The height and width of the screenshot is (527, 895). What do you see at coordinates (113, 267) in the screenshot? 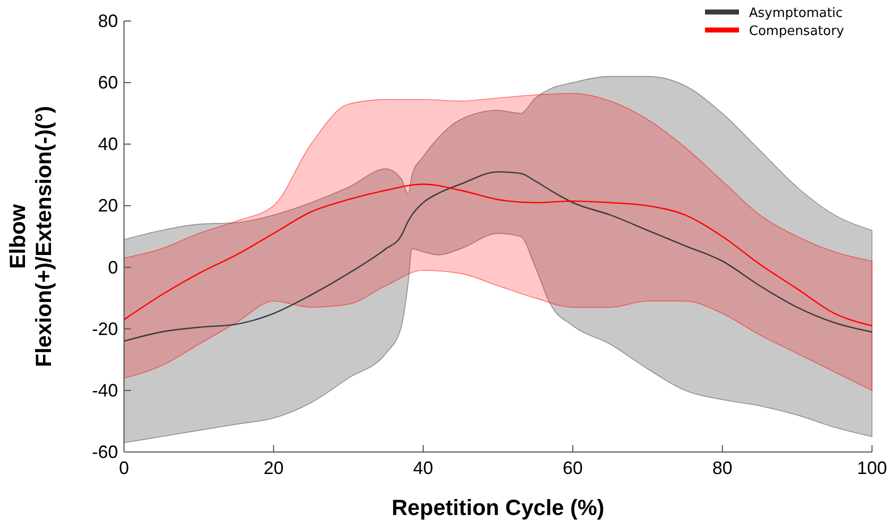
I see `y-tick-label: 0` at bounding box center [113, 267].